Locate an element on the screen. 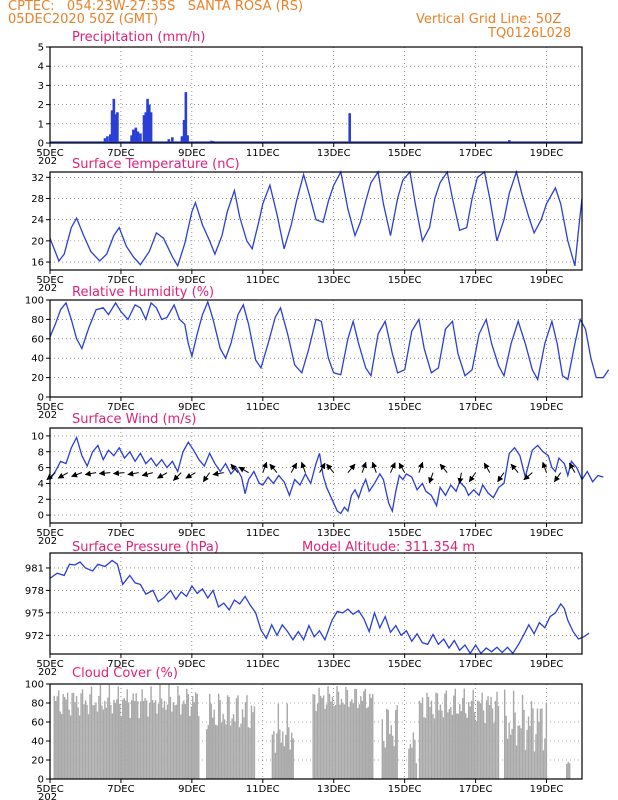 Image resolution: width=618 pixels, height=800 pixels. rh-ytick-label: 0 is located at coordinates (41, 398).